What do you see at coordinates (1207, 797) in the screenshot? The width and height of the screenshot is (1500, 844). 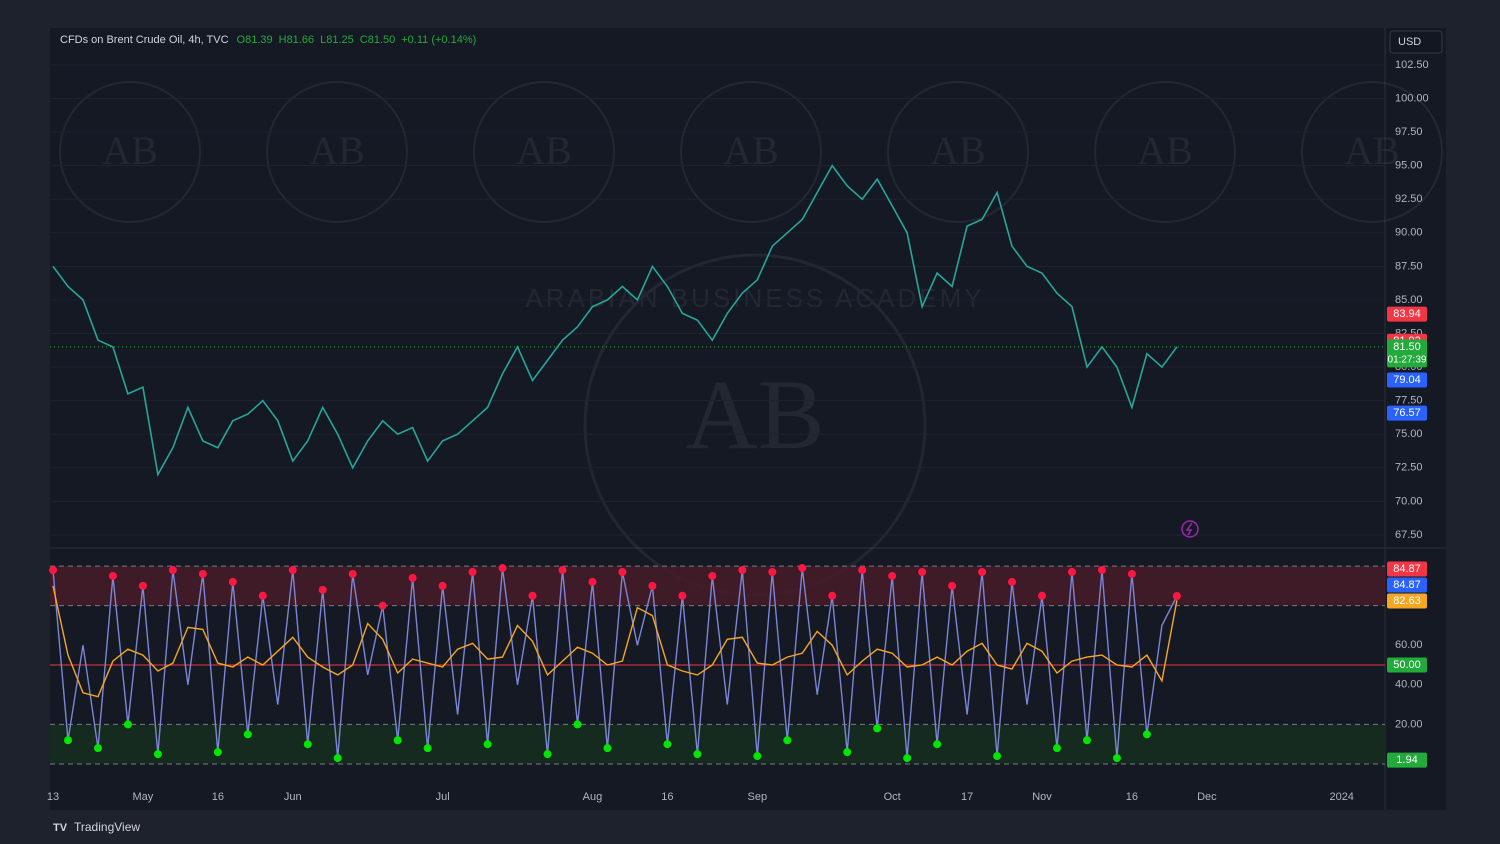 I see `x-tick-label: Dec` at bounding box center [1207, 797].